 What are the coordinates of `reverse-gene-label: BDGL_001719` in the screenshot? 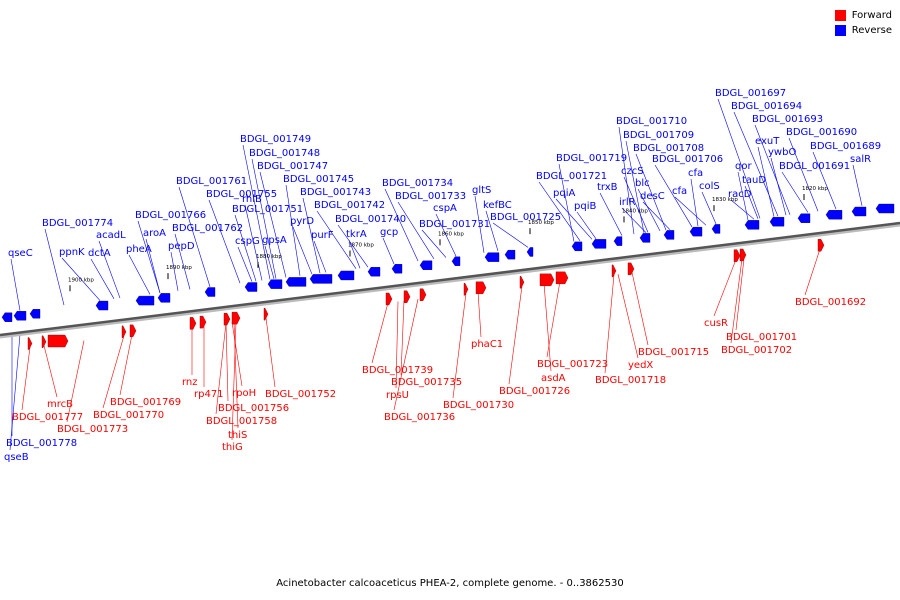 It's located at (591, 158).